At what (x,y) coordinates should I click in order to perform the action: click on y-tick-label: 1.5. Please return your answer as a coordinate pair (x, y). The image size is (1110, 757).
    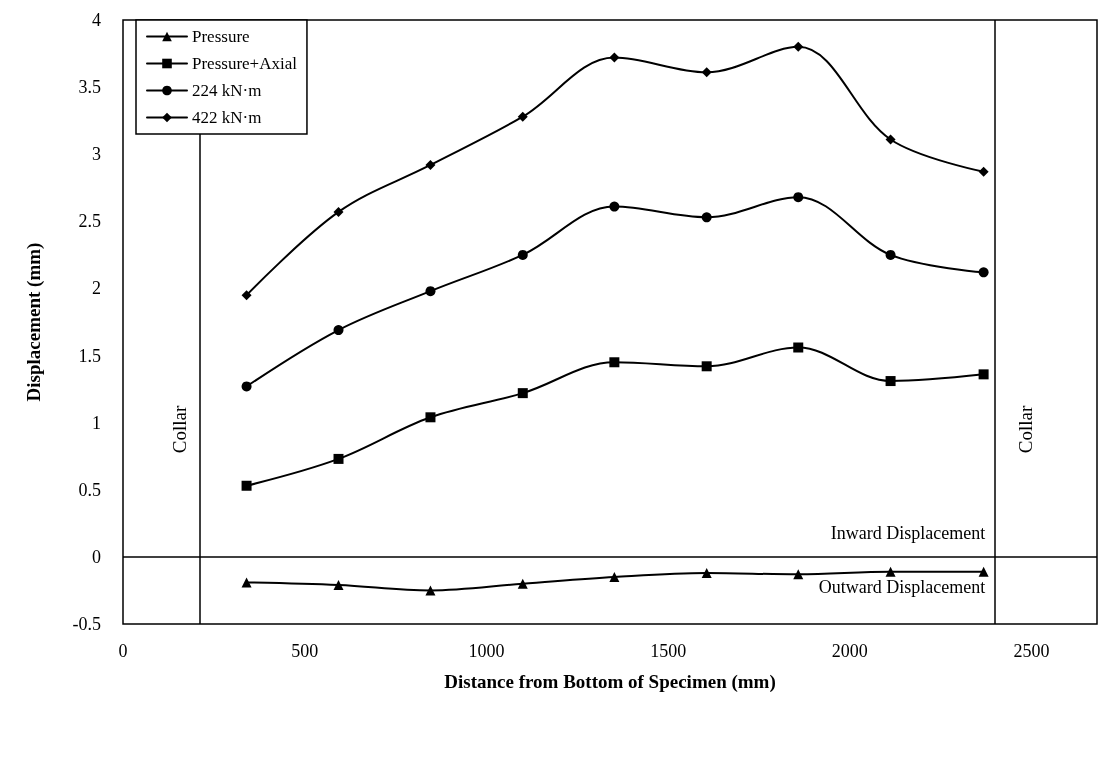
    Looking at the image, I should click on (89, 355).